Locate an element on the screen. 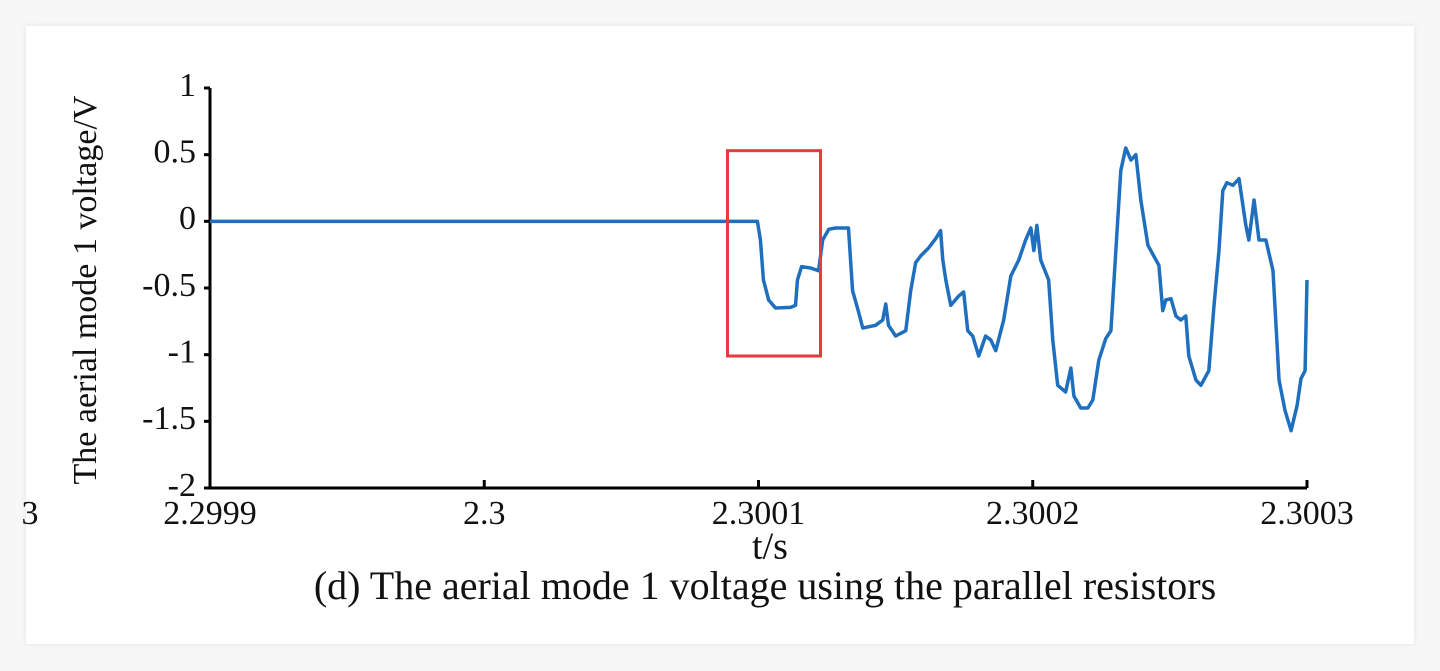 The width and height of the screenshot is (1440, 671). y-tick-label: -1.5 is located at coordinates (169, 418).